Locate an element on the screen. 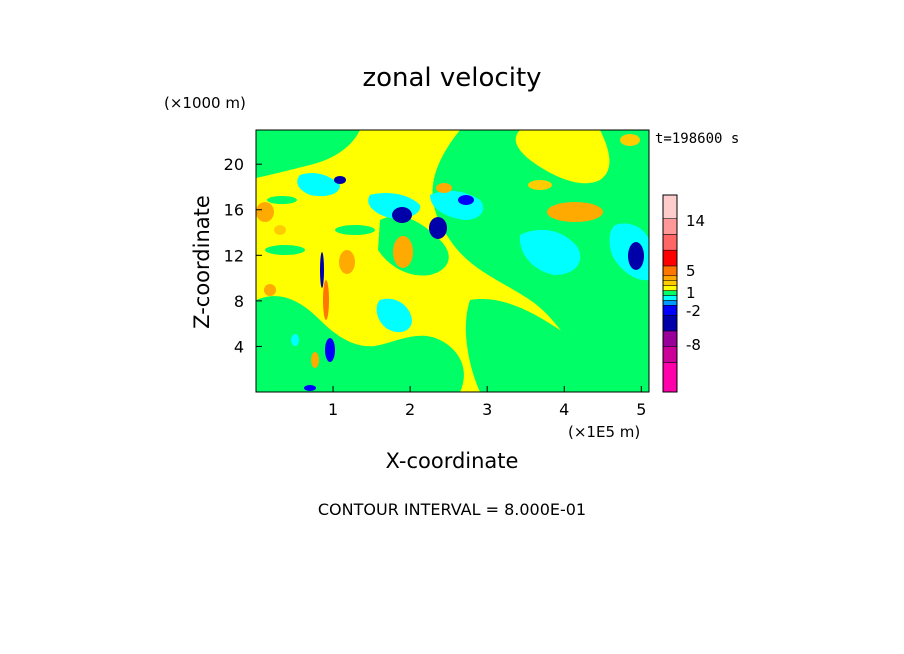 The width and height of the screenshot is (904, 654). colorbar-tick-label: -2 is located at coordinates (693, 311).